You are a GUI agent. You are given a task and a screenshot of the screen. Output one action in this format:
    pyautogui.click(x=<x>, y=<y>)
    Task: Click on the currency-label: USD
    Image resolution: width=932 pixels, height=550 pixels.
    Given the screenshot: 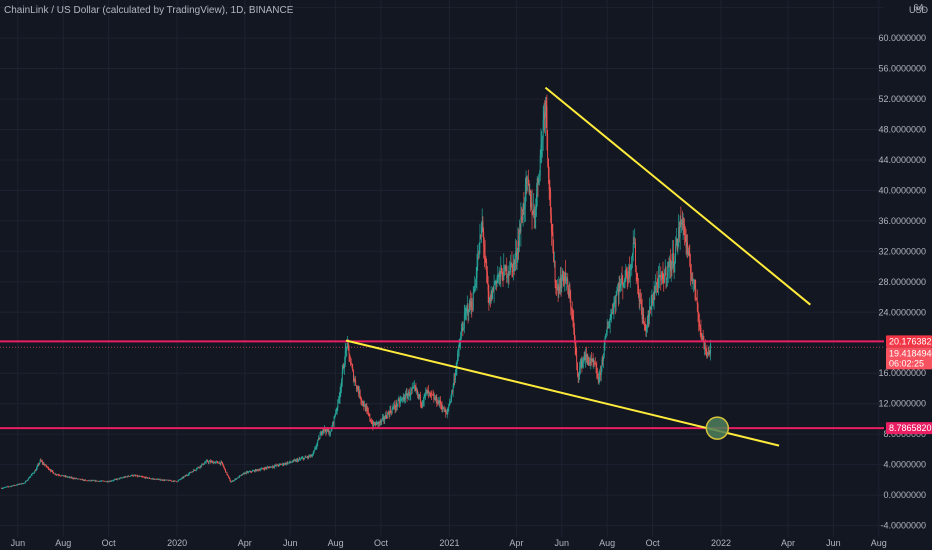 What is the action you would take?
    pyautogui.click(x=918, y=10)
    